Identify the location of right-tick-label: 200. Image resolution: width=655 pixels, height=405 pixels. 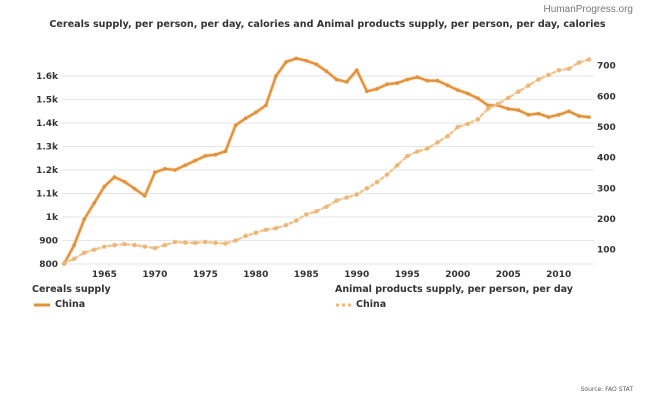
(606, 220).